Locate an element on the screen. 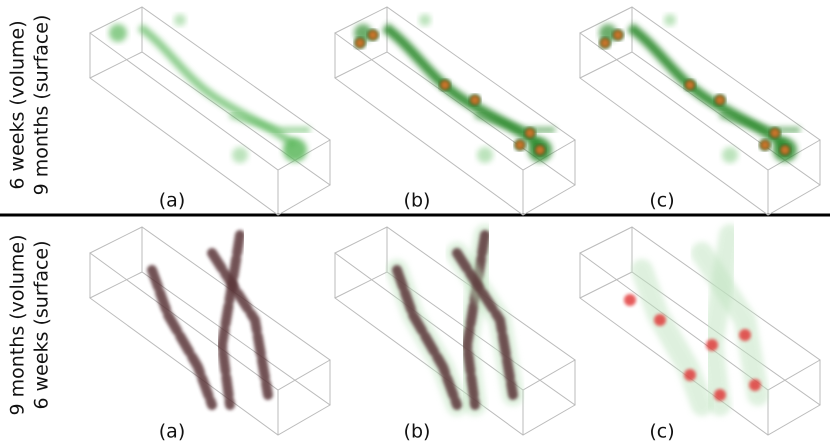 This screenshot has width=830, height=444. row-label: 9 months (surface) is located at coordinates (42, 105).